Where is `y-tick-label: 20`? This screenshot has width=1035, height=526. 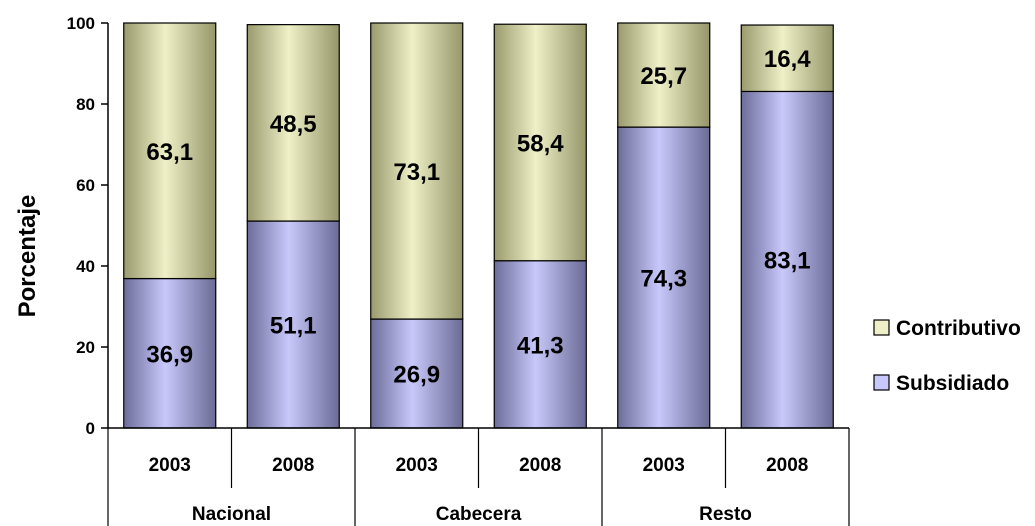 y-tick-label: 20 is located at coordinates (85, 347).